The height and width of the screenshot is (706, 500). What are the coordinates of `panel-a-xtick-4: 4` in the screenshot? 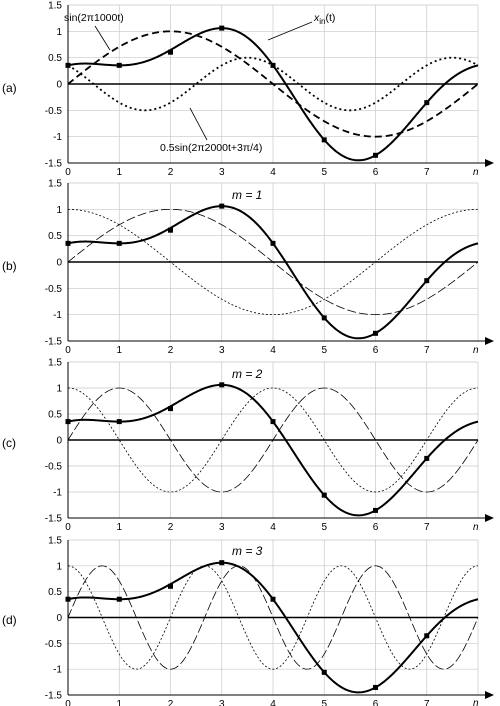 It's located at (273, 172).